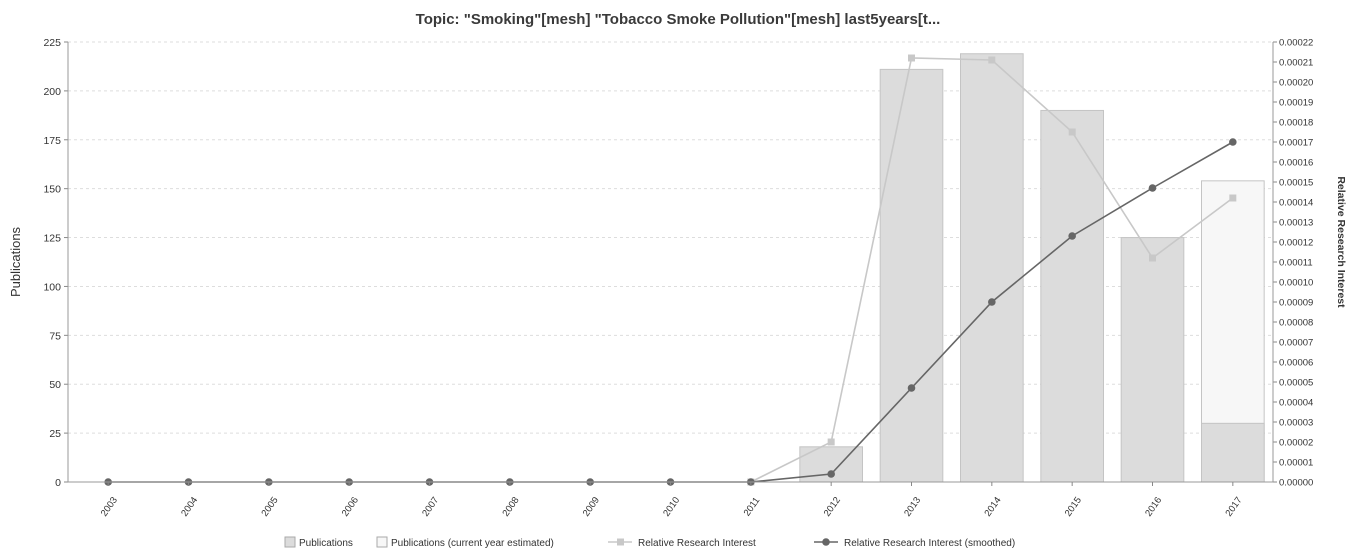  Describe the element at coordinates (1296, 343) in the screenshot. I see `y2-tick-label: 0.00007` at that location.